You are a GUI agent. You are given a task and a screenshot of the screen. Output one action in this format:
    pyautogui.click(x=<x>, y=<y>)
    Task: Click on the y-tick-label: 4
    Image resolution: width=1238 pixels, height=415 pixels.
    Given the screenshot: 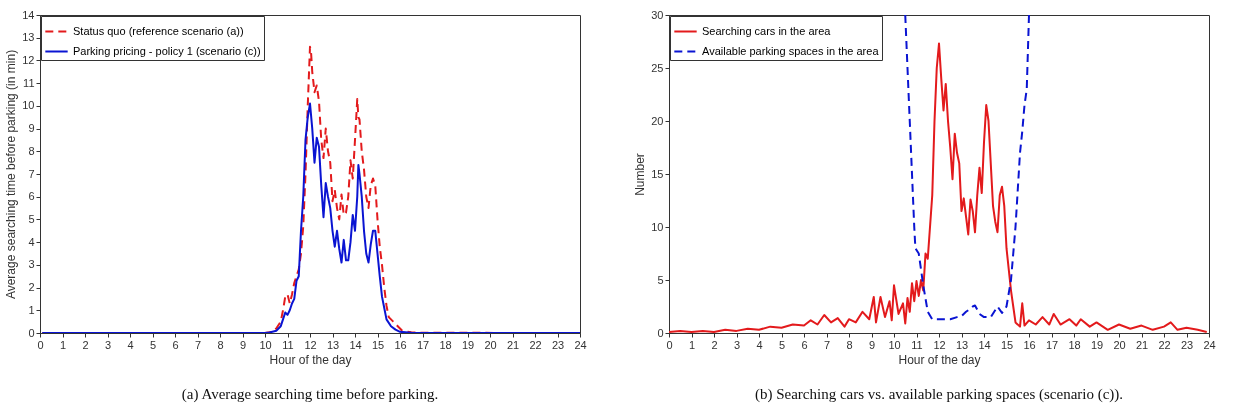 What is the action you would take?
    pyautogui.click(x=31, y=241)
    